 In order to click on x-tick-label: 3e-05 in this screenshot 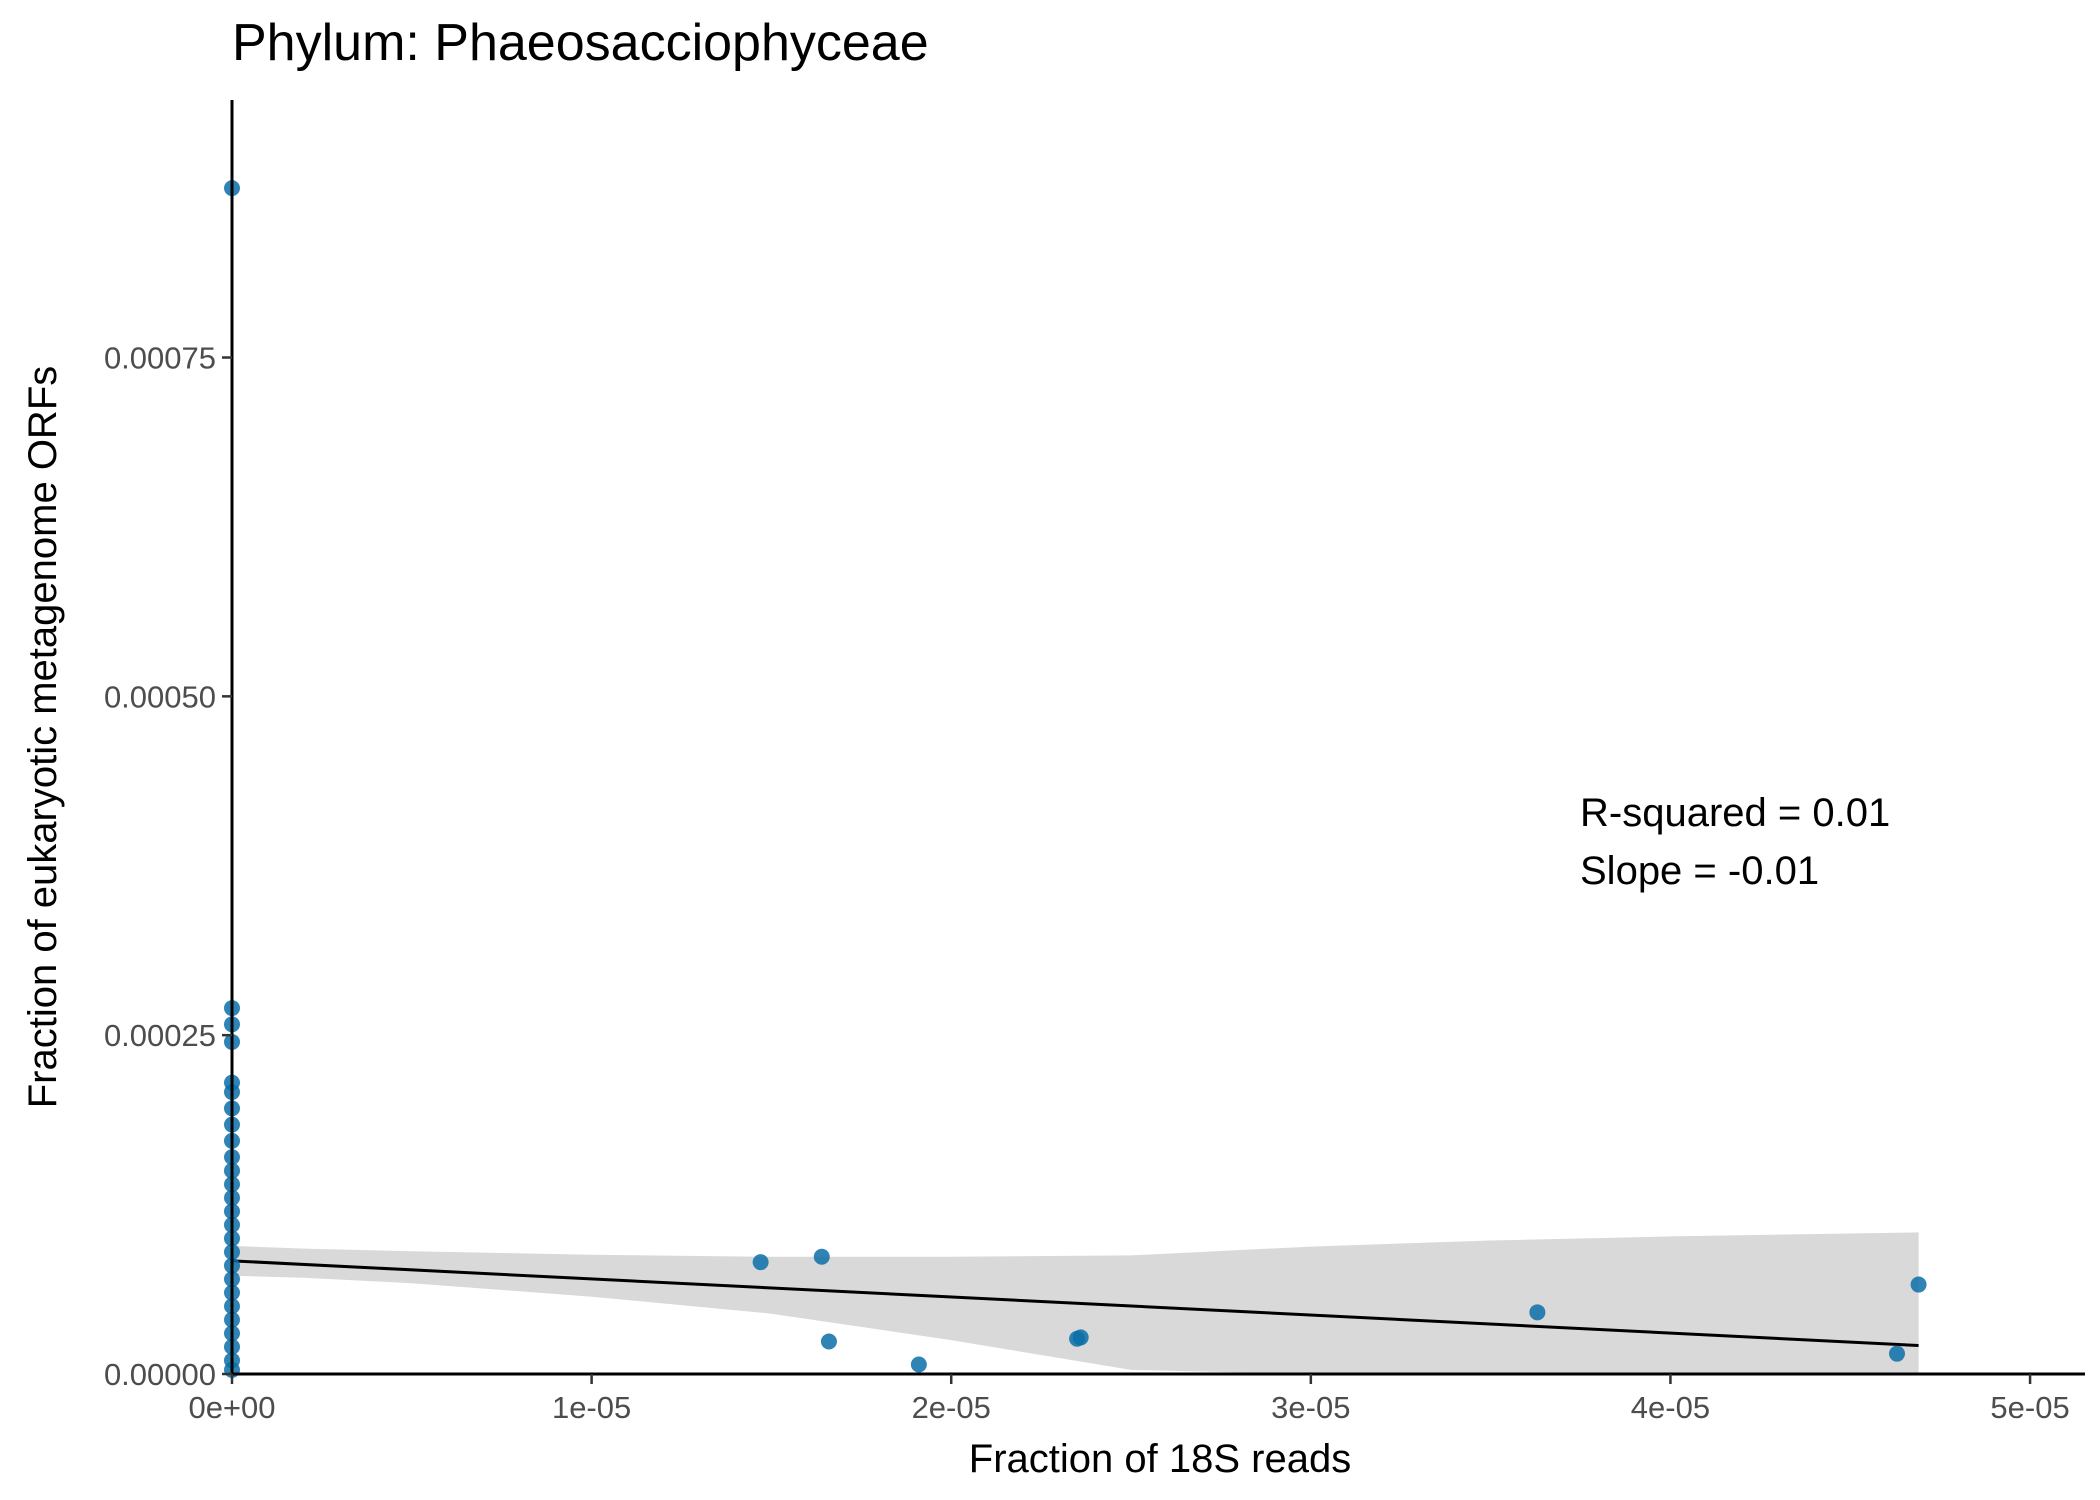, I will do `click(1310, 1407)`.